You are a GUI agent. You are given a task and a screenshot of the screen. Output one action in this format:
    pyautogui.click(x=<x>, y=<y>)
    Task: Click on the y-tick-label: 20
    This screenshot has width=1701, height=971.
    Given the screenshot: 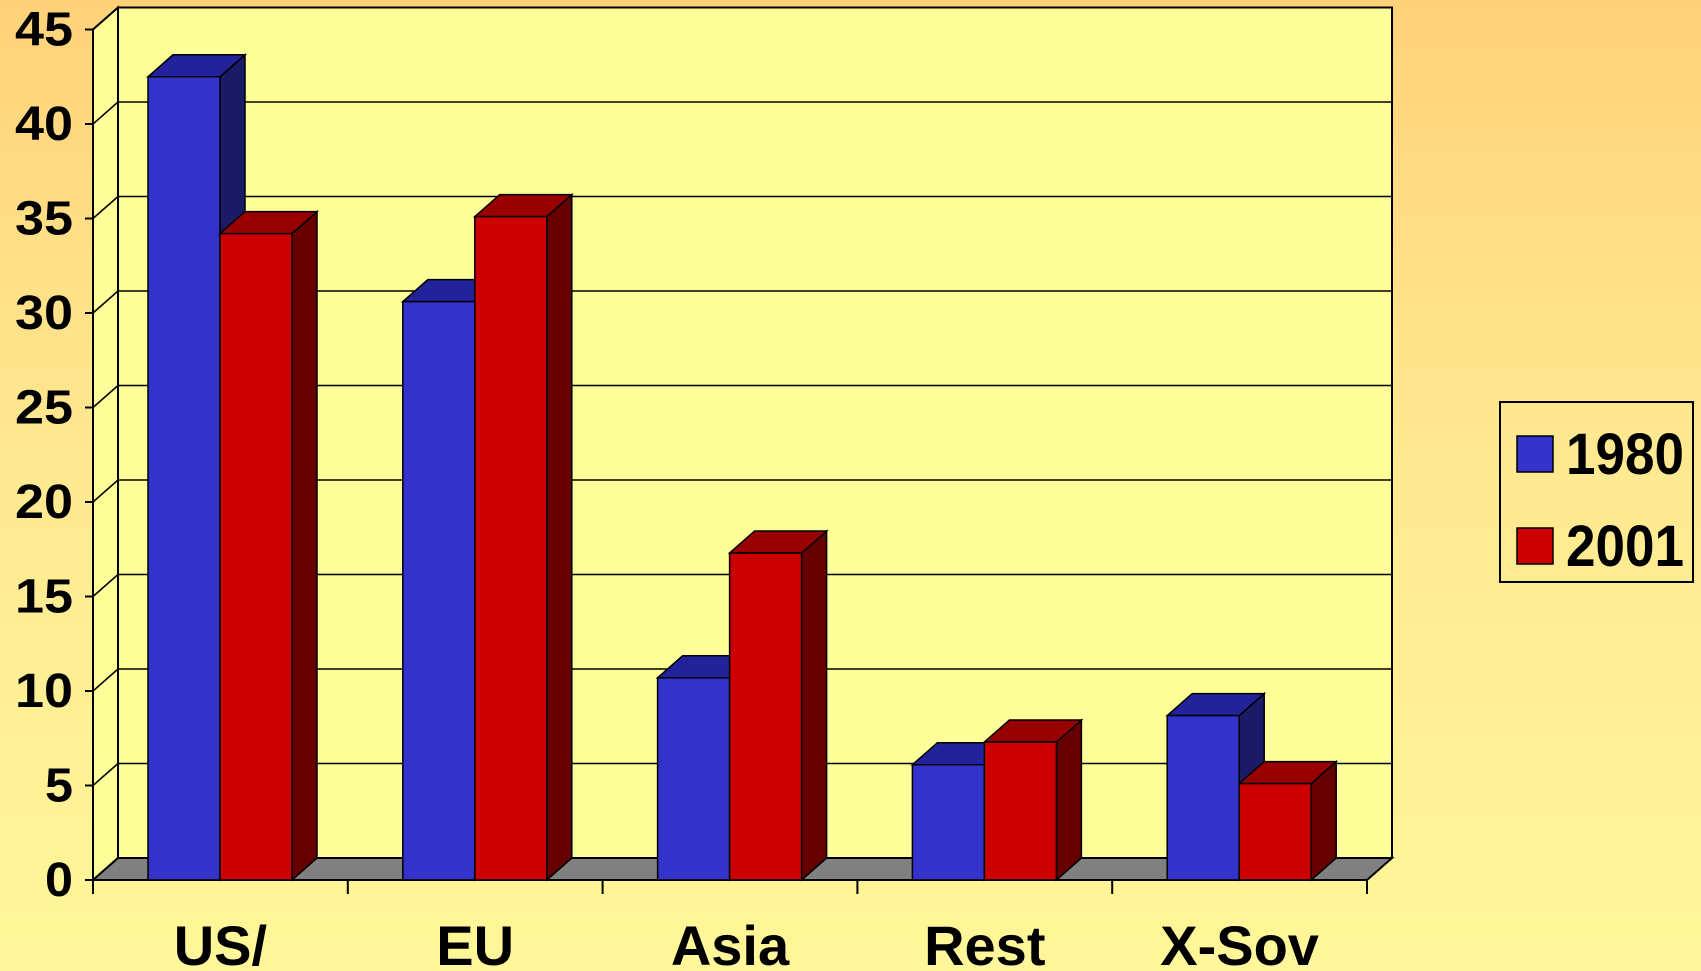 What is the action you would take?
    pyautogui.click(x=44, y=502)
    